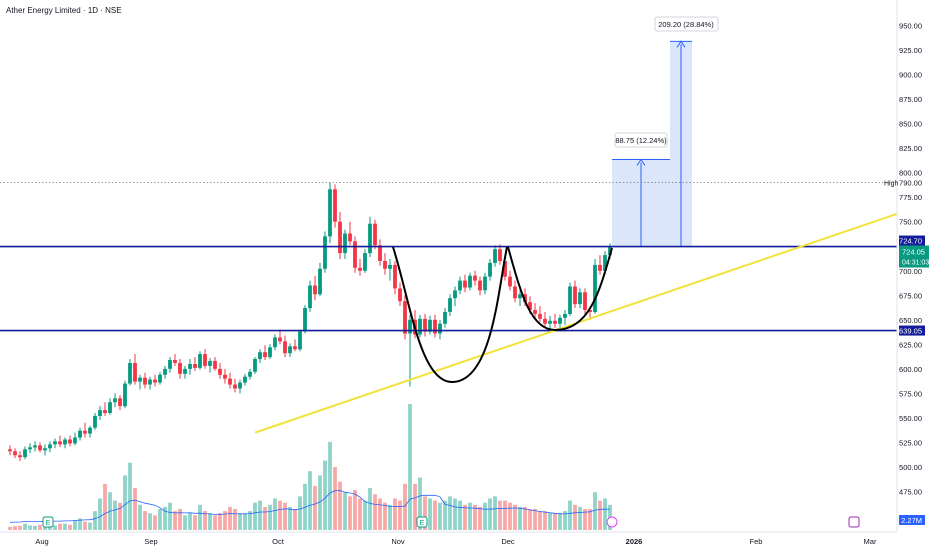 The width and height of the screenshot is (932, 550). What do you see at coordinates (612, 522) in the screenshot?
I see `split-badge` at bounding box center [612, 522].